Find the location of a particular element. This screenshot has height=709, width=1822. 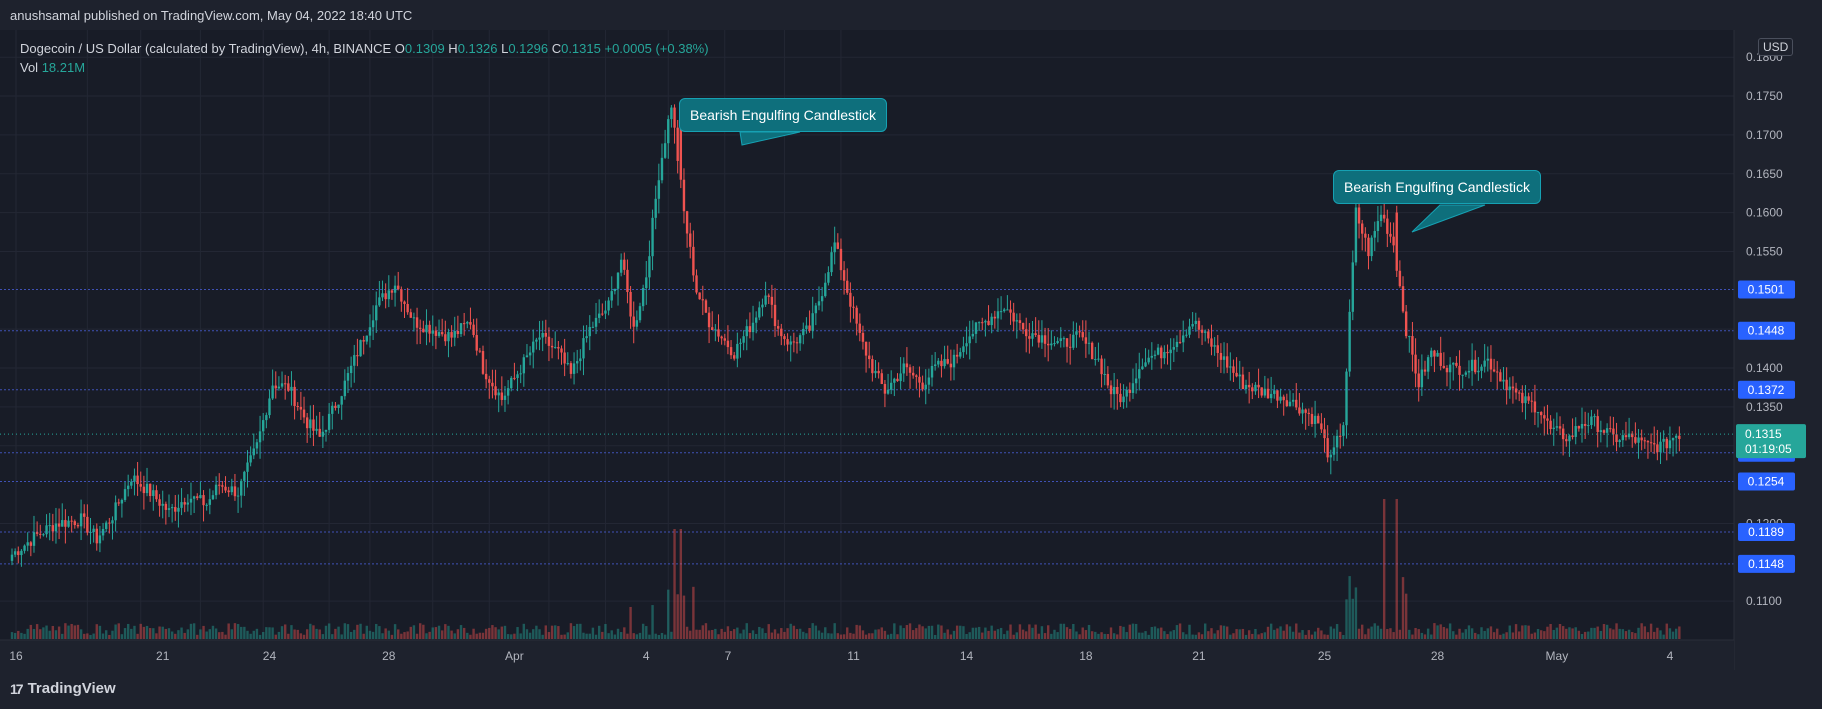

level-badge is located at coordinates (1766, 389).